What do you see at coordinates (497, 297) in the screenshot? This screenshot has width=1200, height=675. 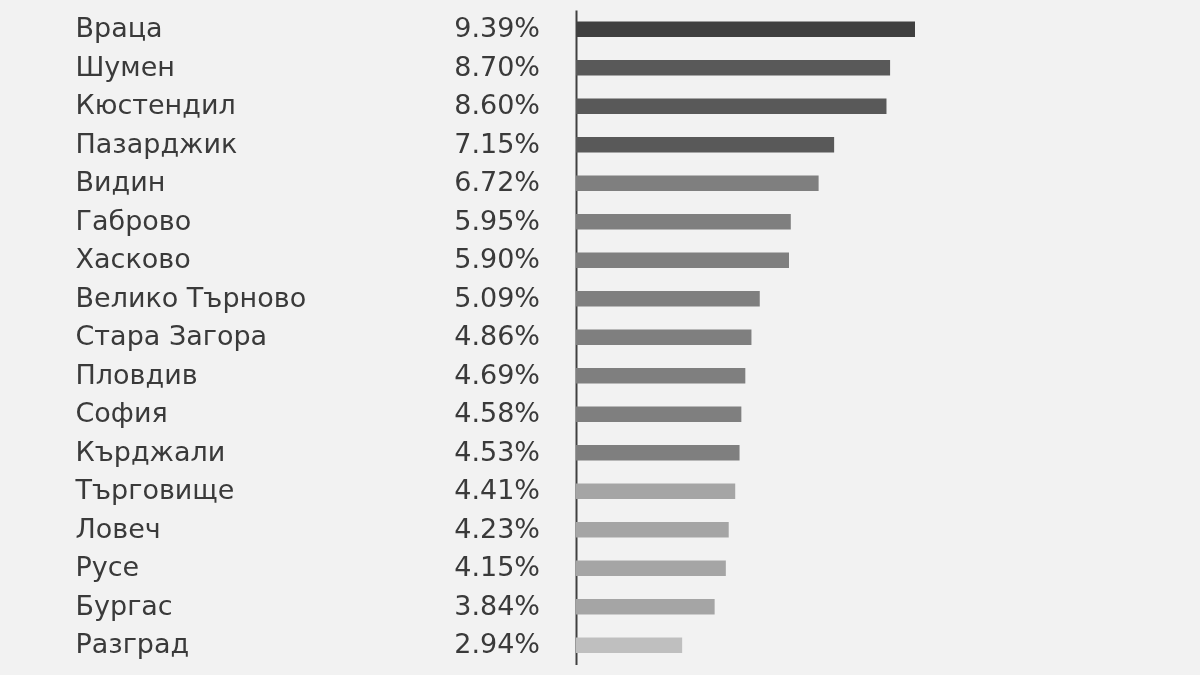 I see `data-label: 5.09%` at bounding box center [497, 297].